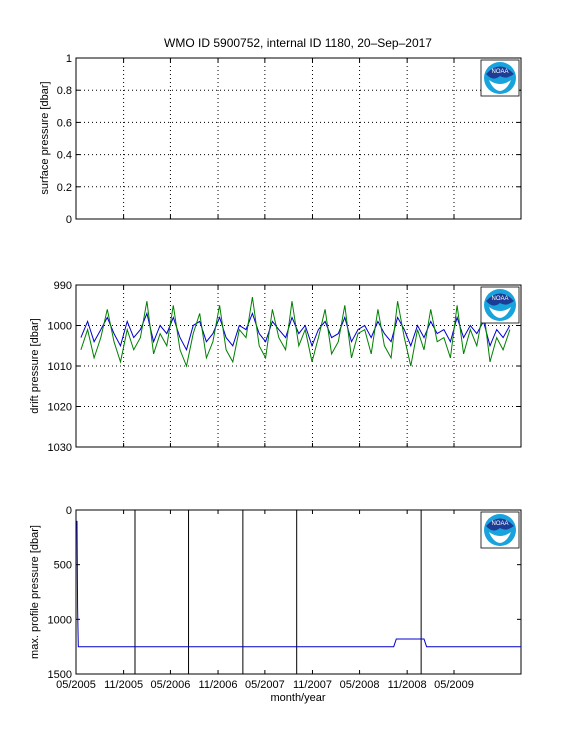  What do you see at coordinates (60, 367) in the screenshot?
I see `y-tick-label: 1010` at bounding box center [60, 367].